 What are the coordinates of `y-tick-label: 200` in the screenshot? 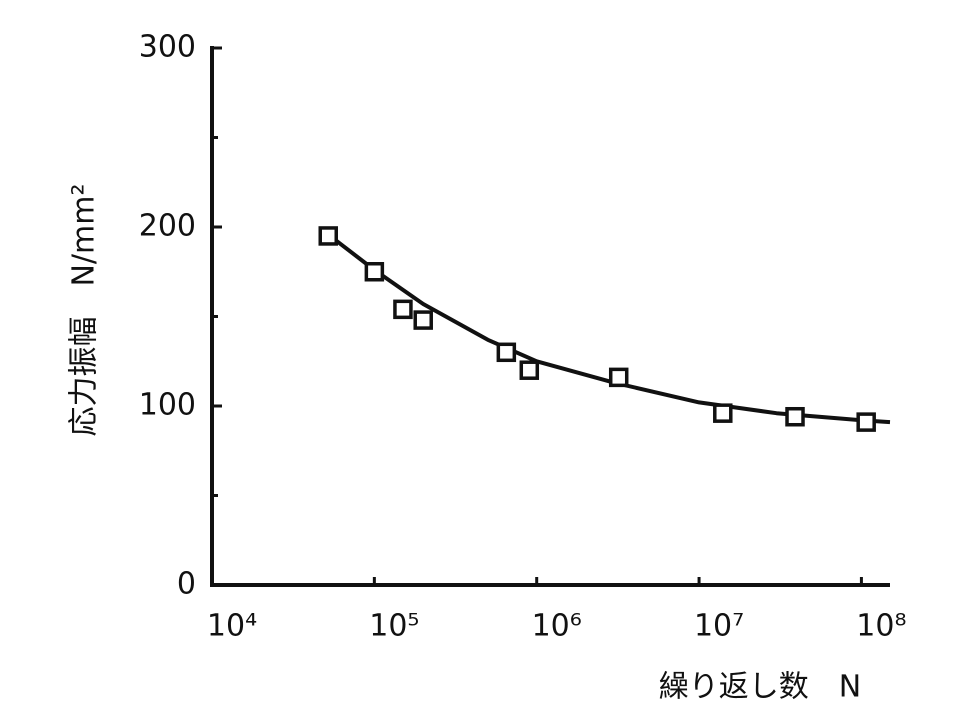 It's located at (167, 226).